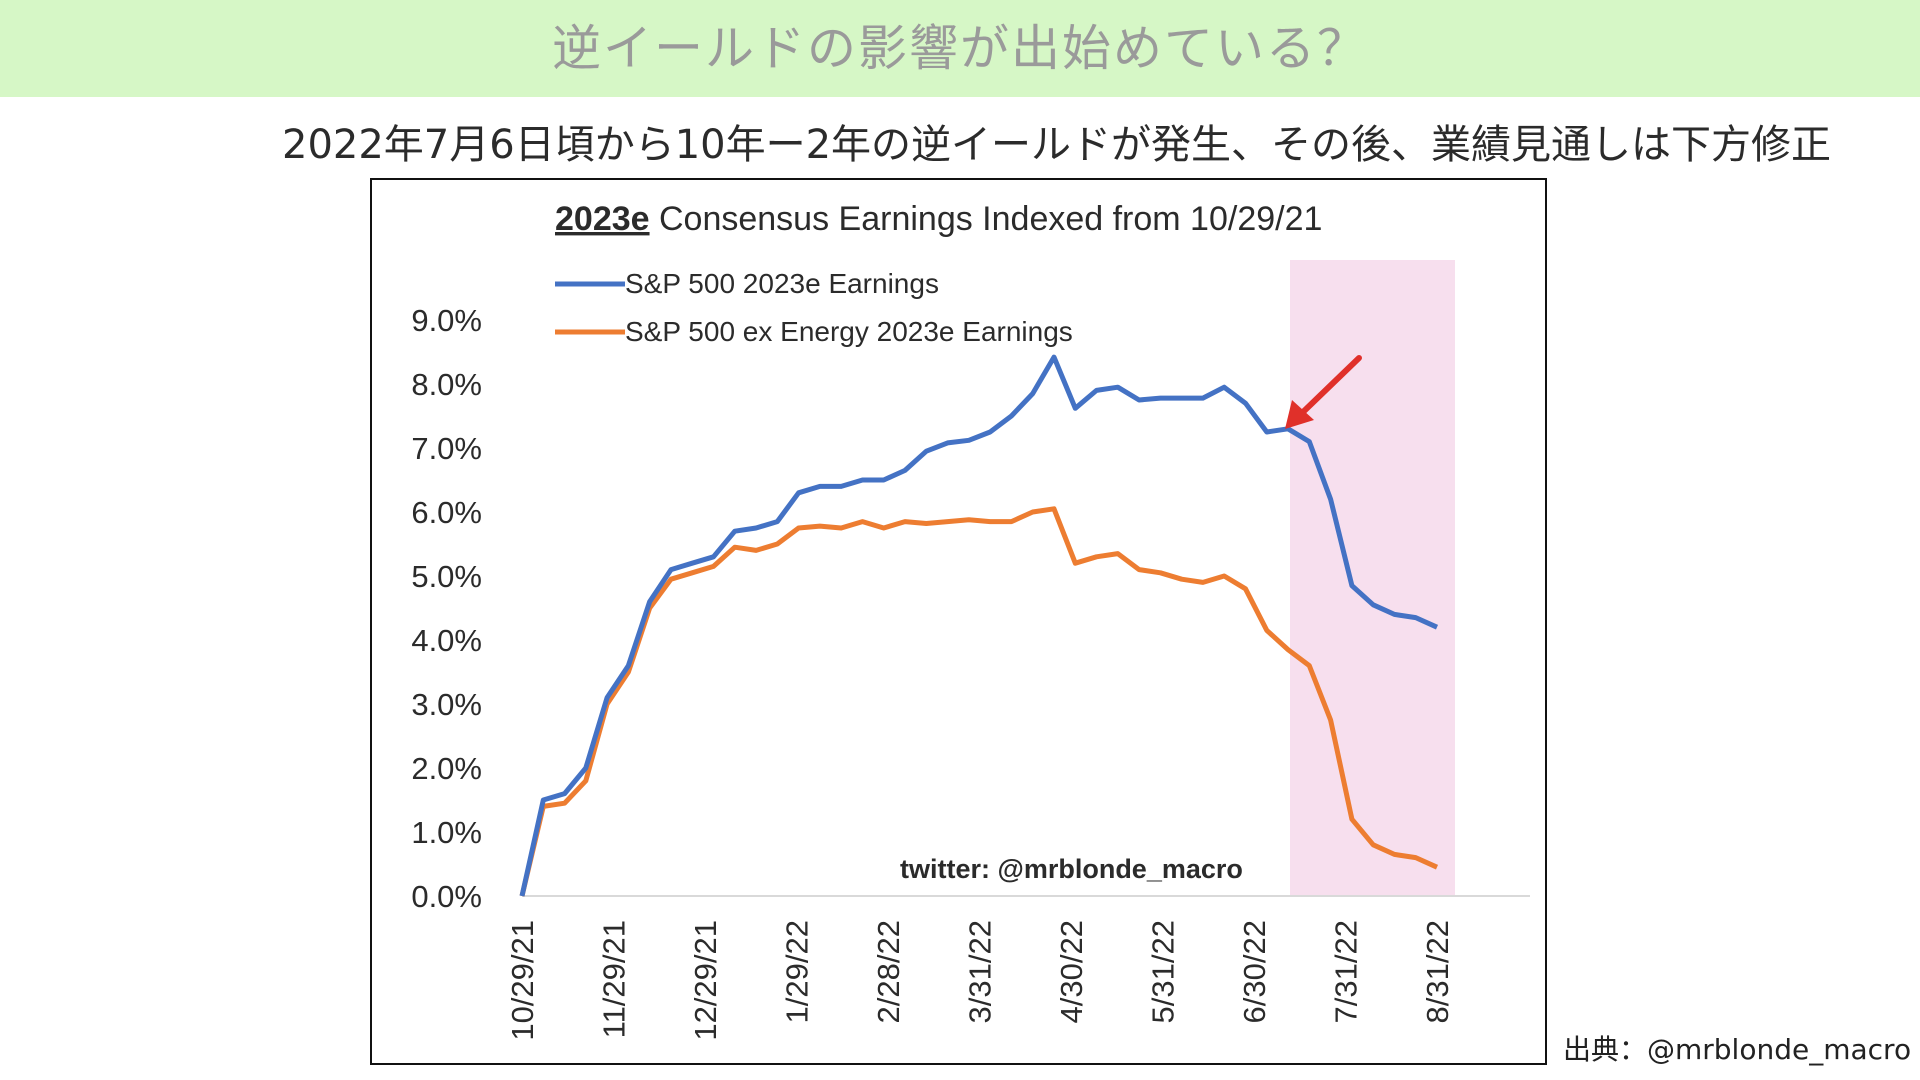  What do you see at coordinates (446, 896) in the screenshot?
I see `y-tick-label: 0.0%` at bounding box center [446, 896].